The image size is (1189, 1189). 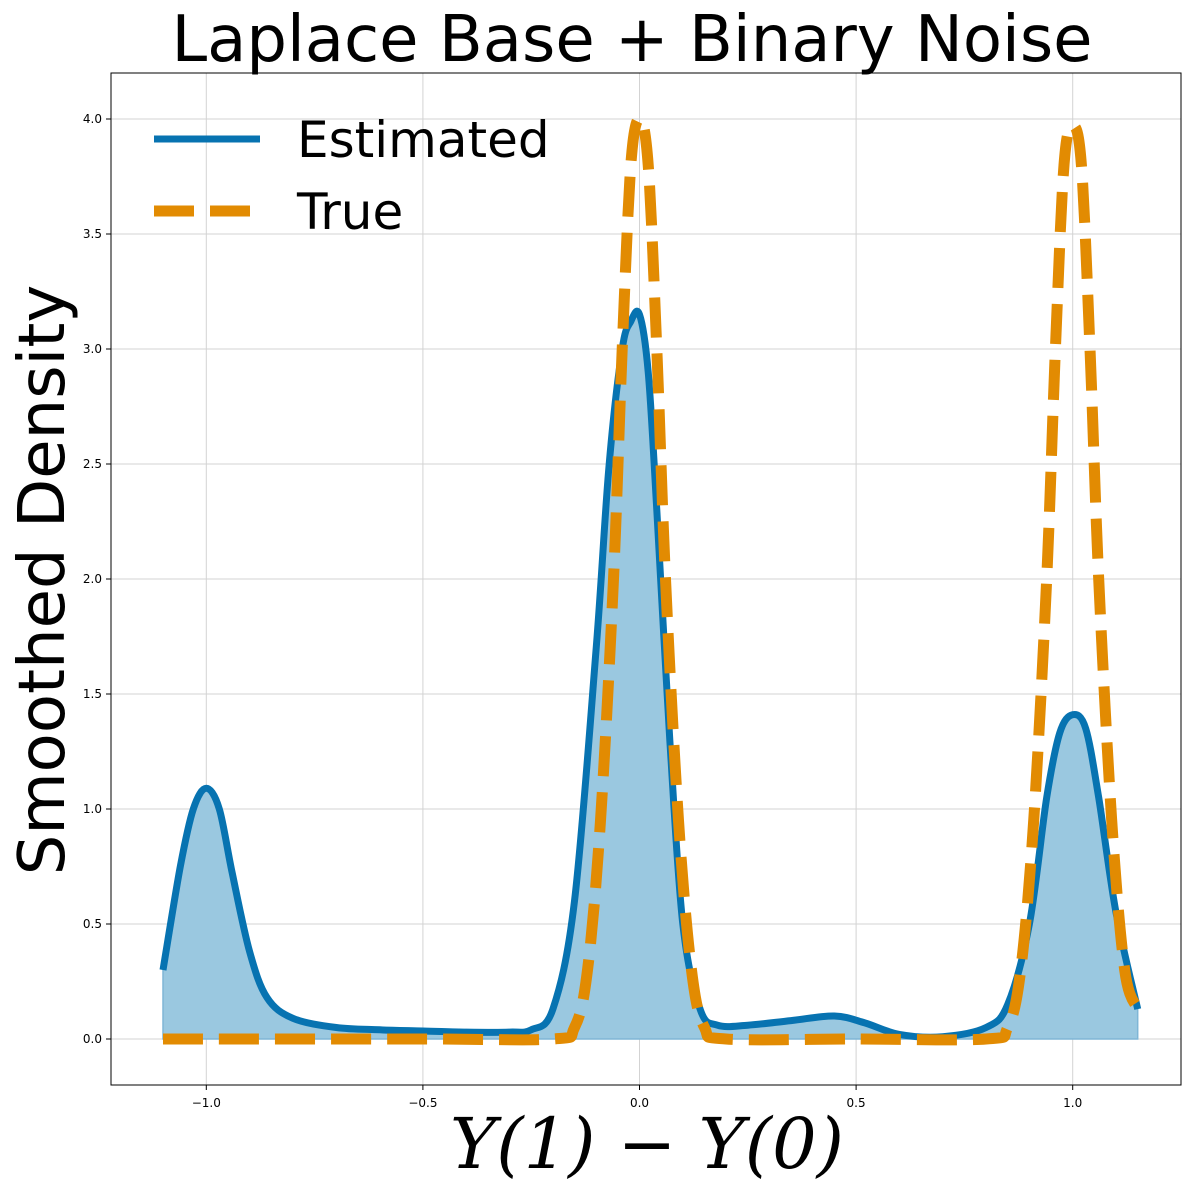 I want to click on y-tick-label: 2.0, so click(x=92, y=579).